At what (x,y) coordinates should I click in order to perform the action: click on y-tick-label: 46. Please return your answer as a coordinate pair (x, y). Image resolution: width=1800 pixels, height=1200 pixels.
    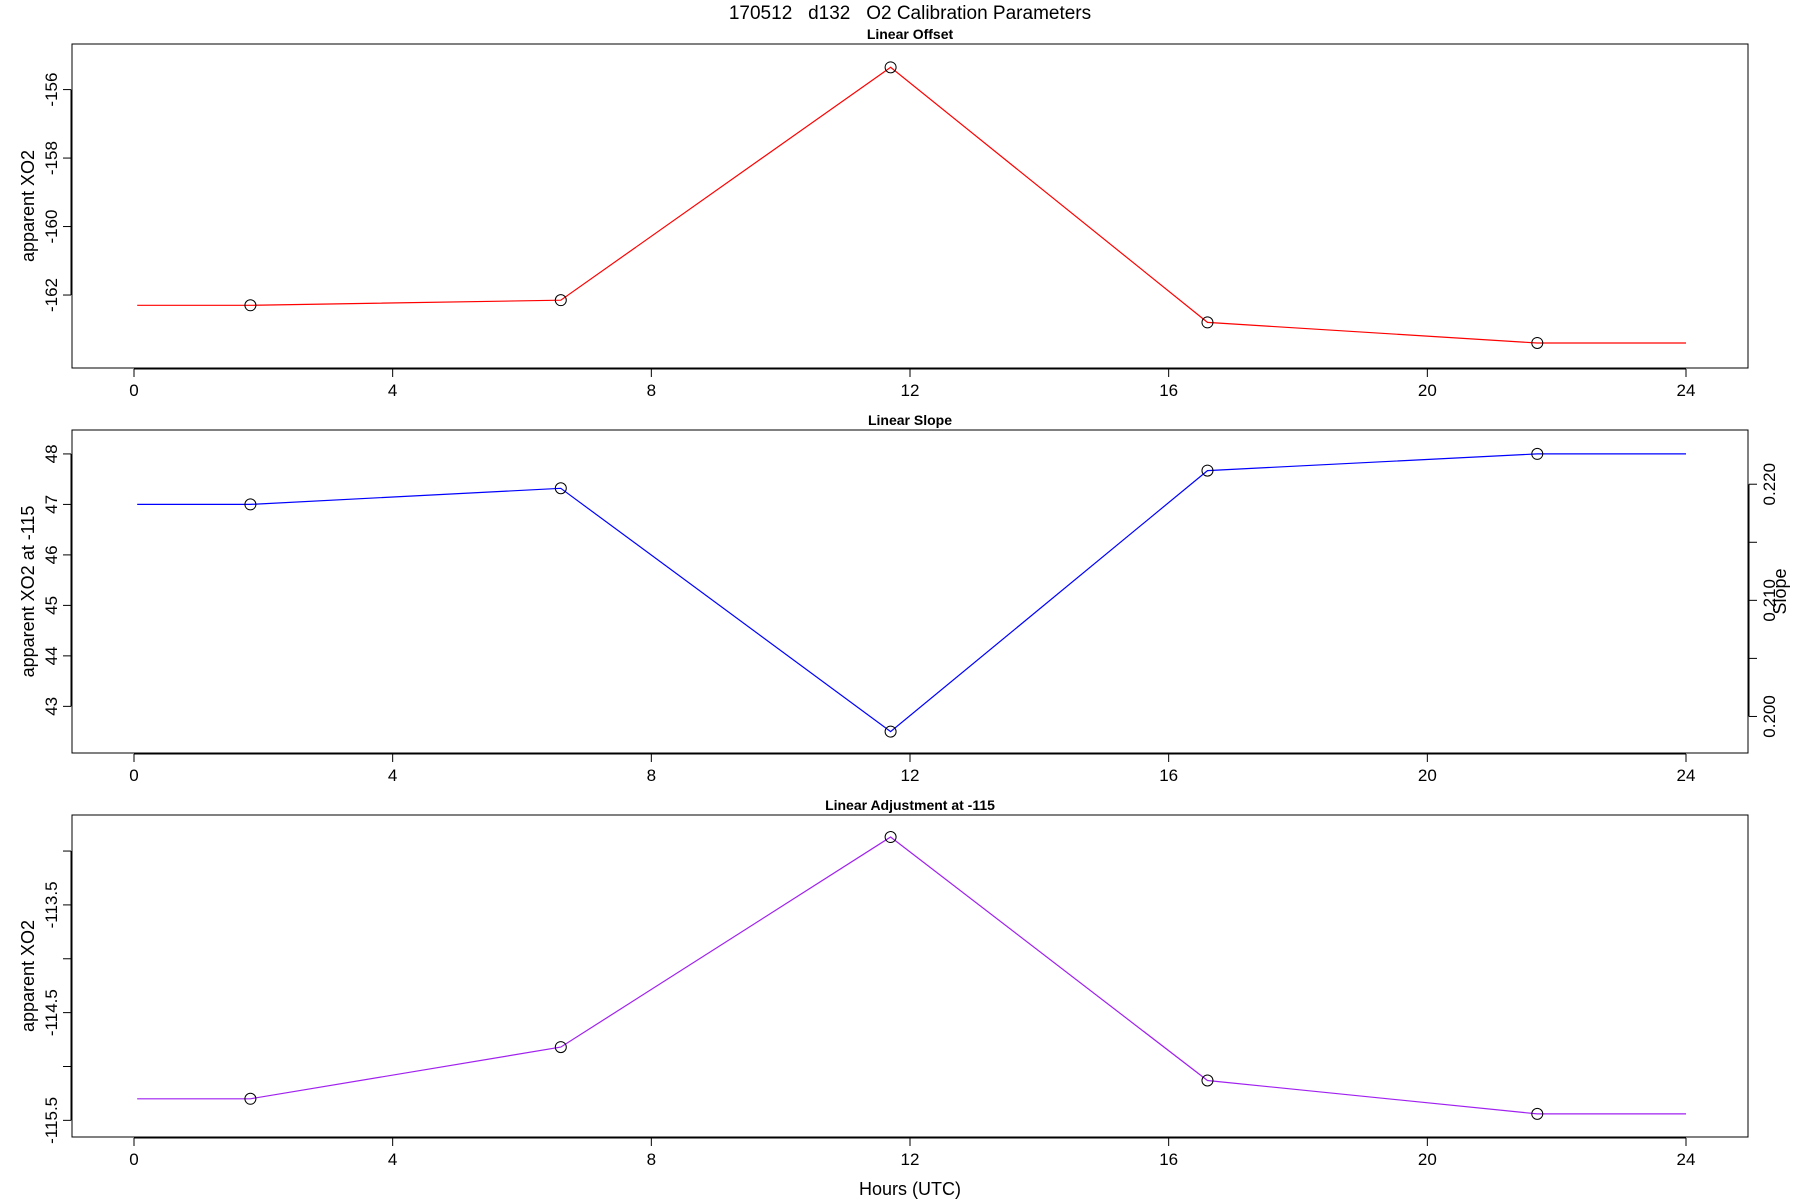
    Looking at the image, I should click on (51, 554).